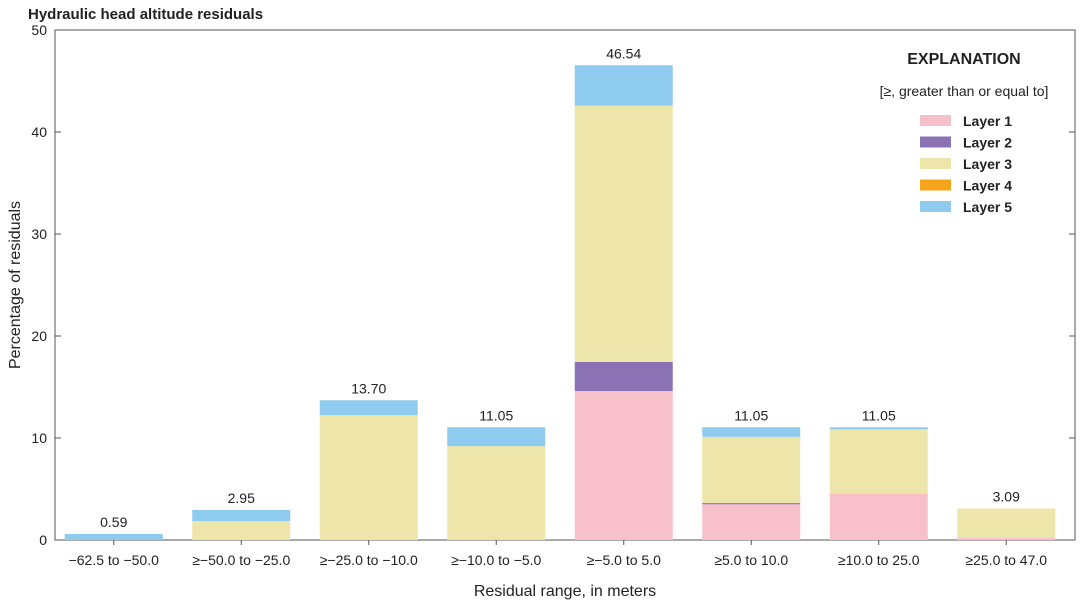 Image resolution: width=1083 pixels, height=604 pixels. Describe the element at coordinates (39, 336) in the screenshot. I see `y-tick-label: 20` at that location.